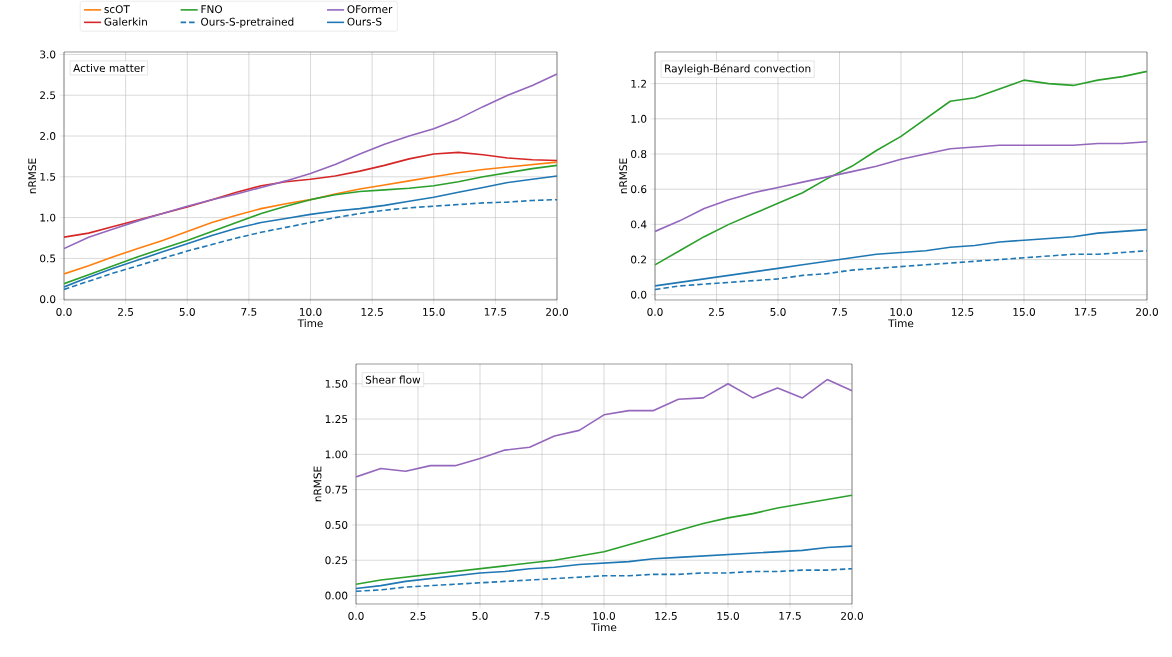  Describe the element at coordinates (48, 95) in the screenshot. I see `y-tick-label: 2.5` at that location.